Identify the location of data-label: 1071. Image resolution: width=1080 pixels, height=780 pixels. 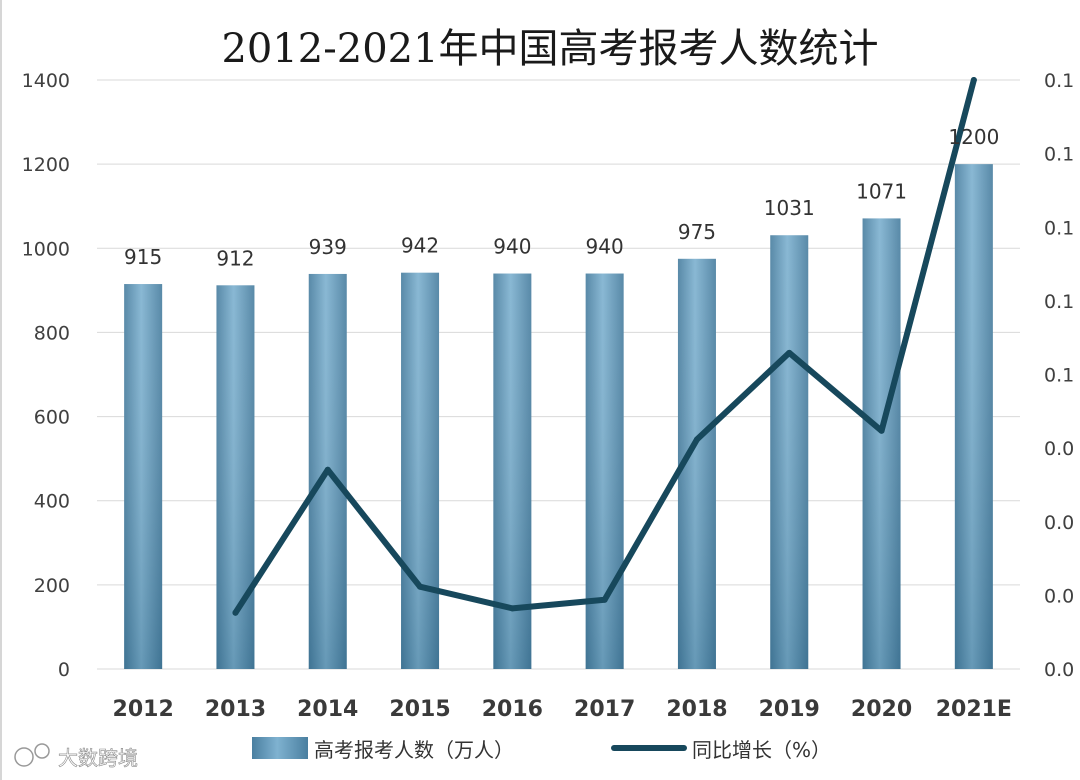
(881, 191).